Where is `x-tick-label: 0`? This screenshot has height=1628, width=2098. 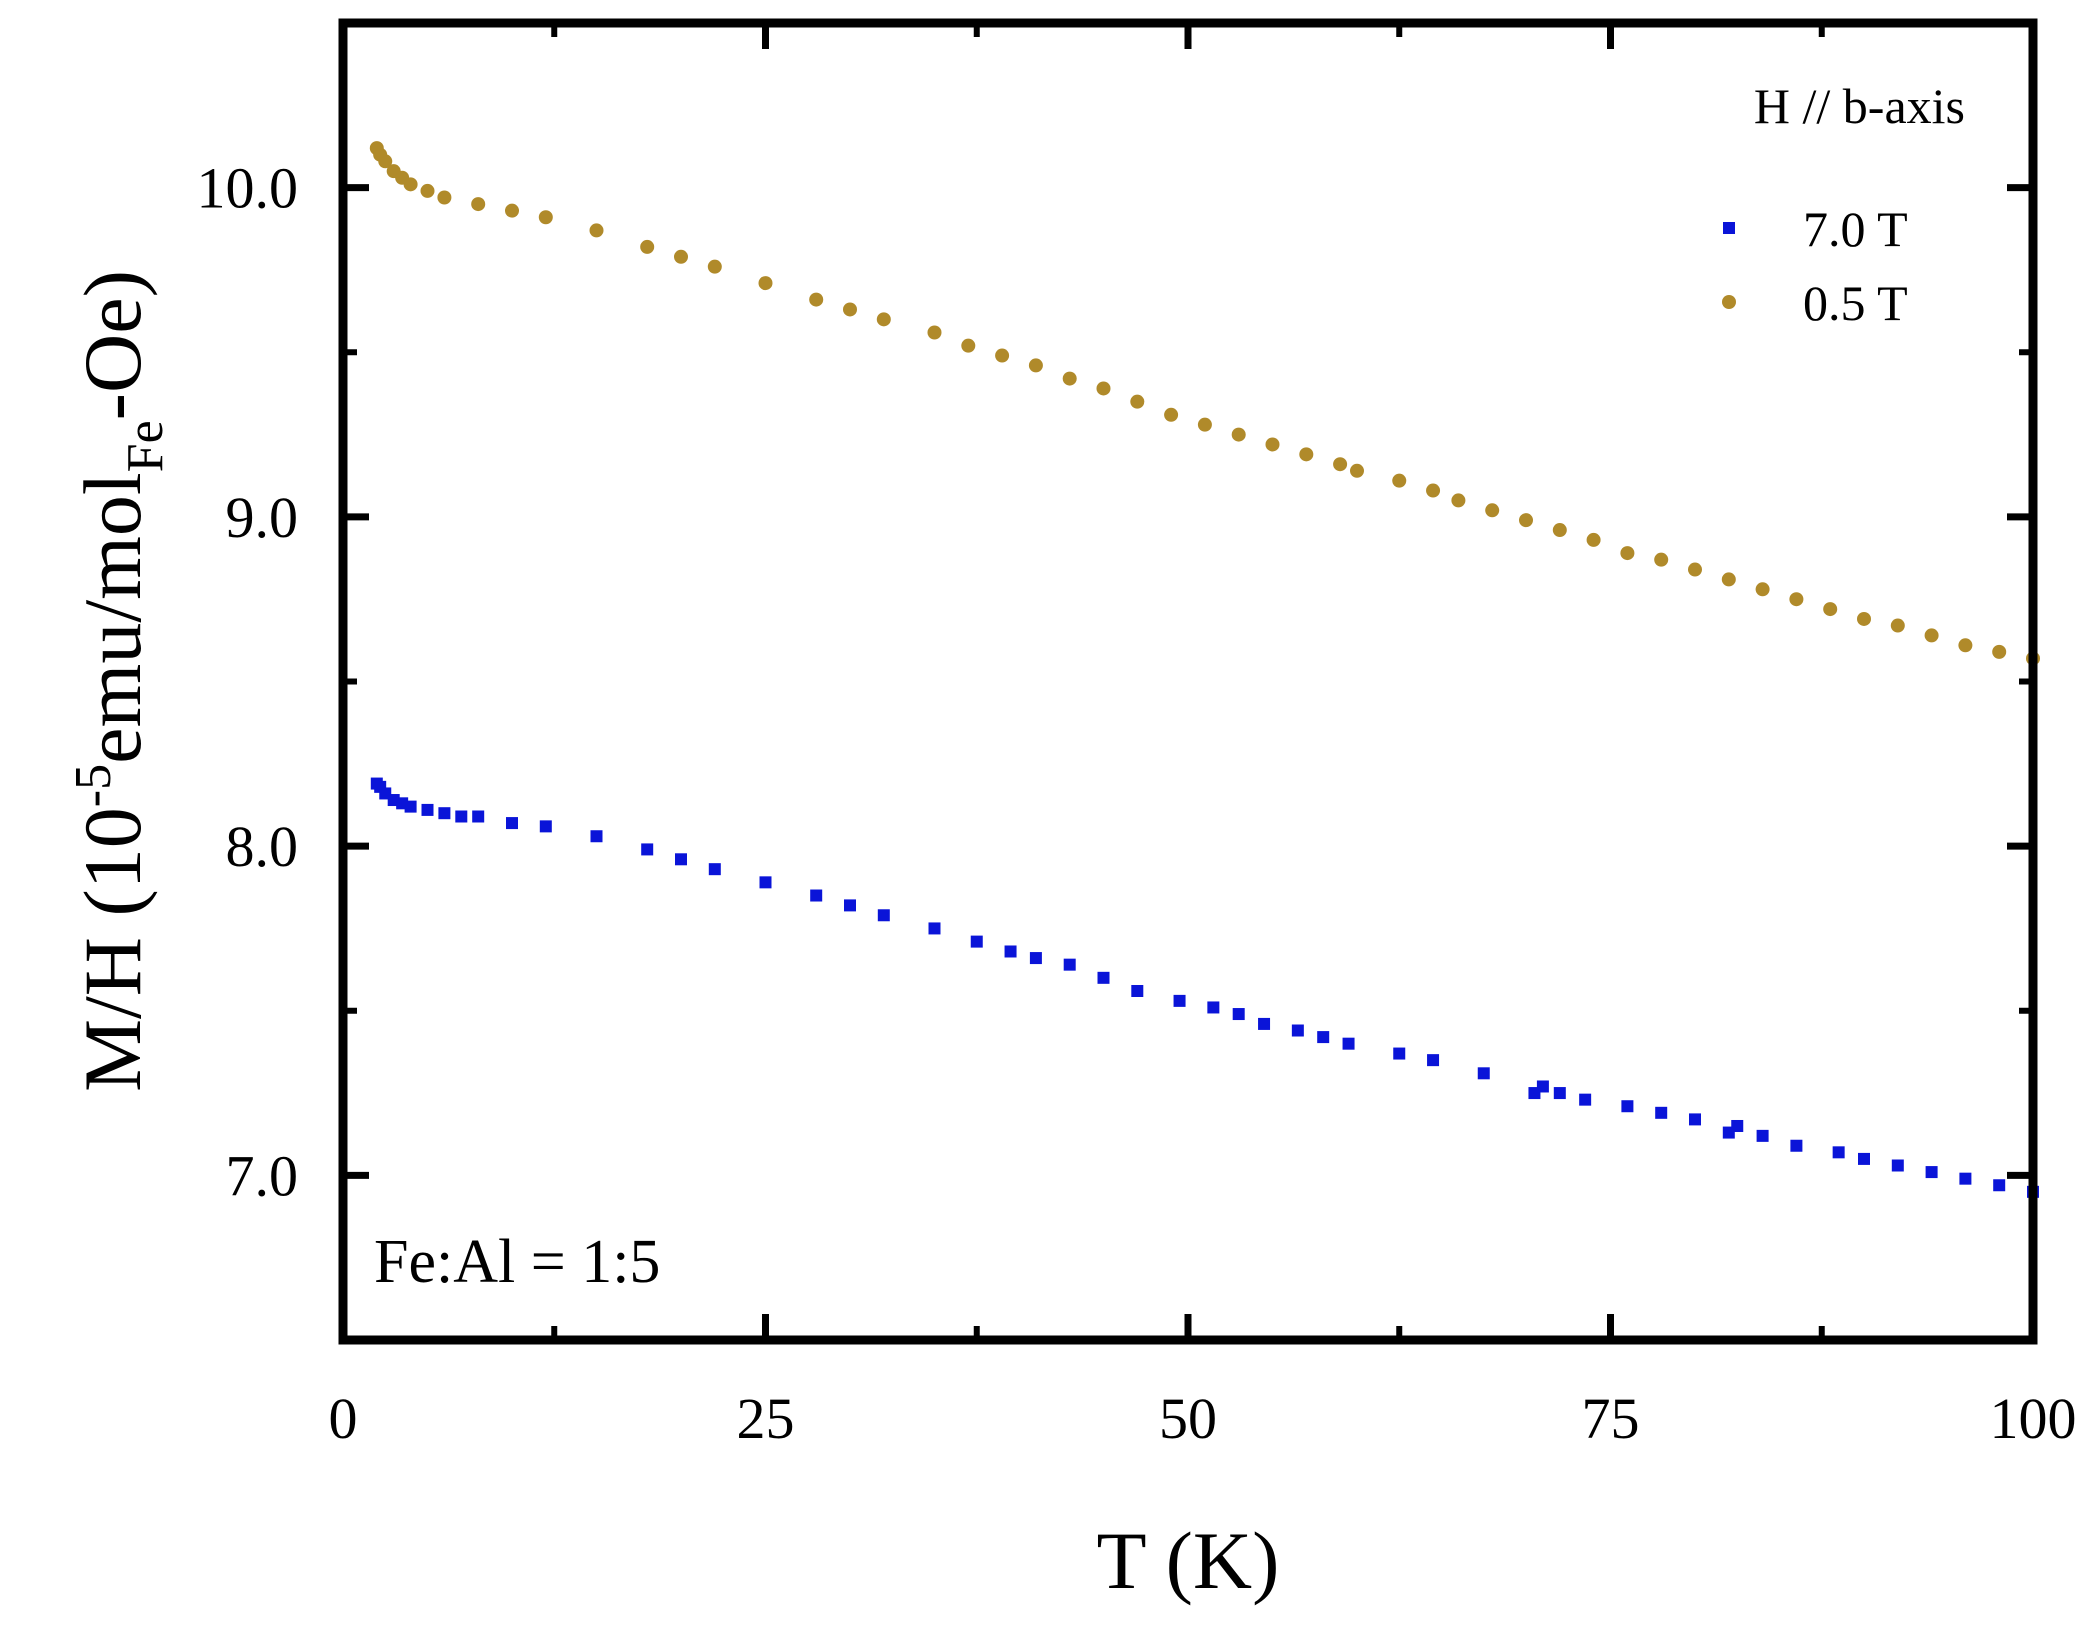 x-tick-label: 0 is located at coordinates (343, 1418).